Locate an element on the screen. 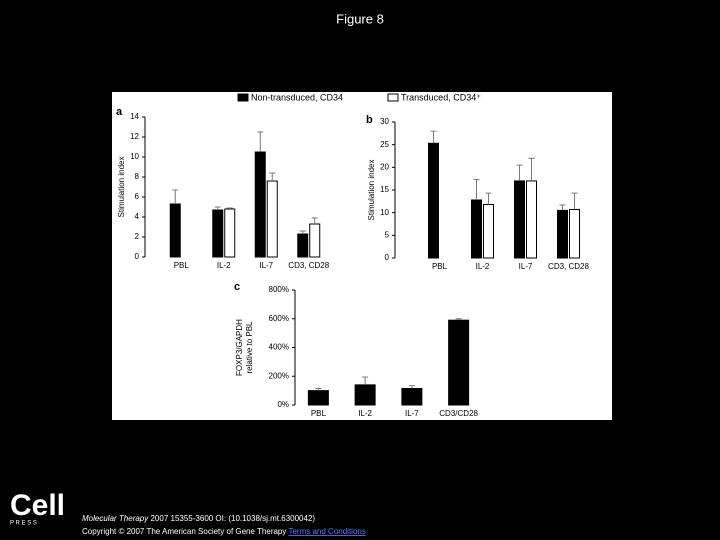  terms-link: Terms and Conditions is located at coordinates (326, 531).